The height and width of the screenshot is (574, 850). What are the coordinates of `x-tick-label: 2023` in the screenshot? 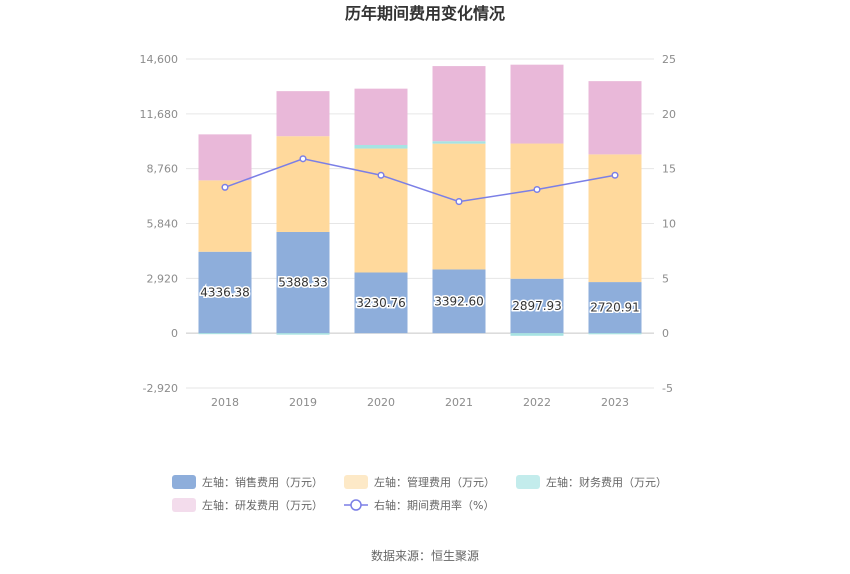 It's located at (615, 402).